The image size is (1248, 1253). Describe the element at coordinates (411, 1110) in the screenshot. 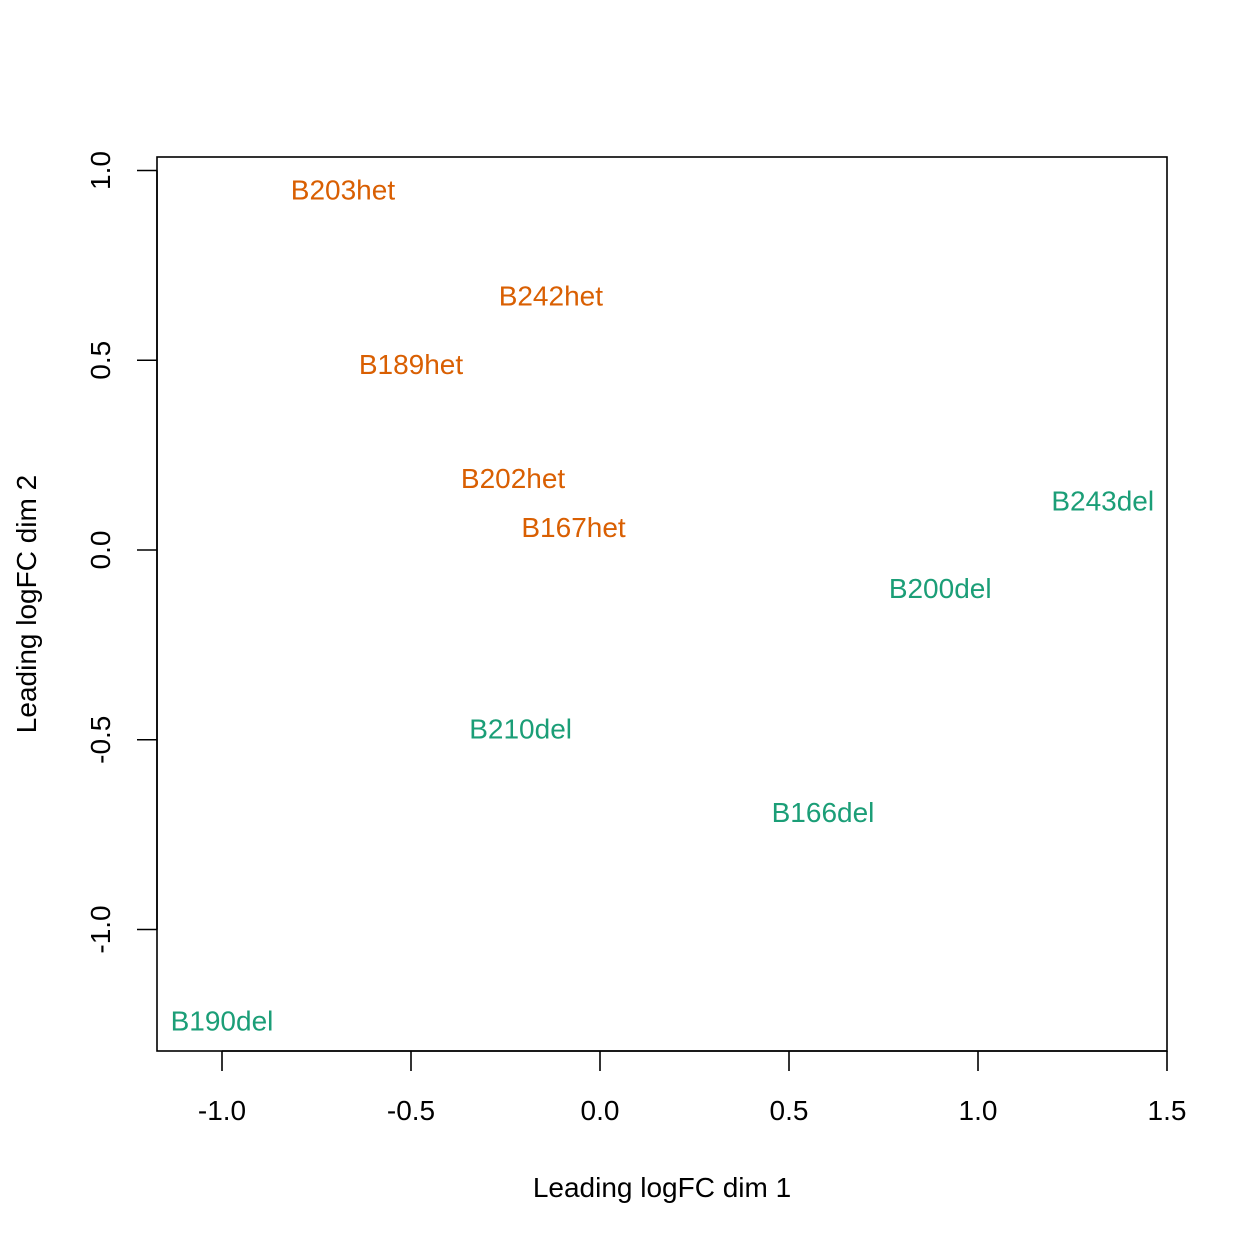

I see `x-tick-label: -0.5` at that location.